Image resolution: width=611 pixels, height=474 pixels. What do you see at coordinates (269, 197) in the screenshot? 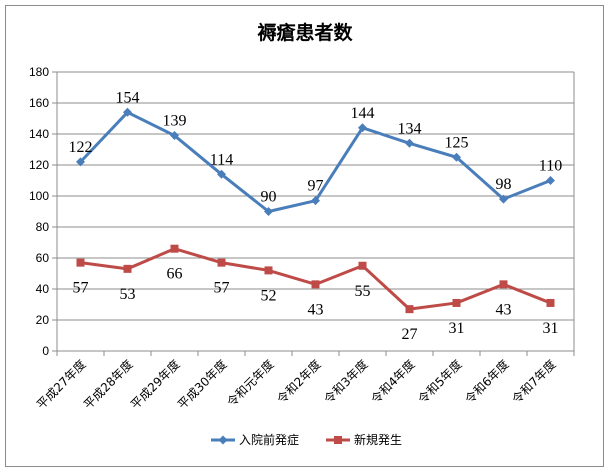
I see `data-label: 90` at bounding box center [269, 197].